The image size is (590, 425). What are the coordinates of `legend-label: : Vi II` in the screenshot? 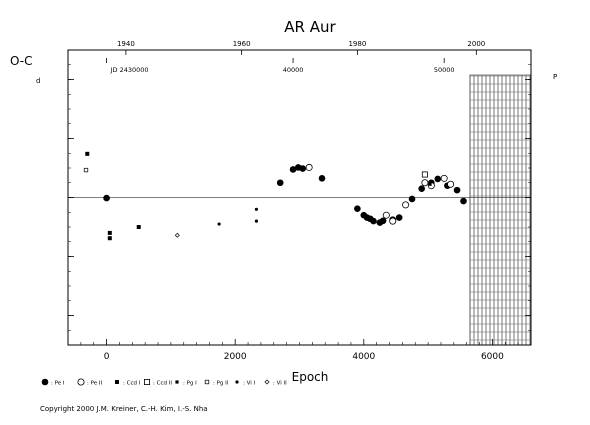 It's located at (280, 384).